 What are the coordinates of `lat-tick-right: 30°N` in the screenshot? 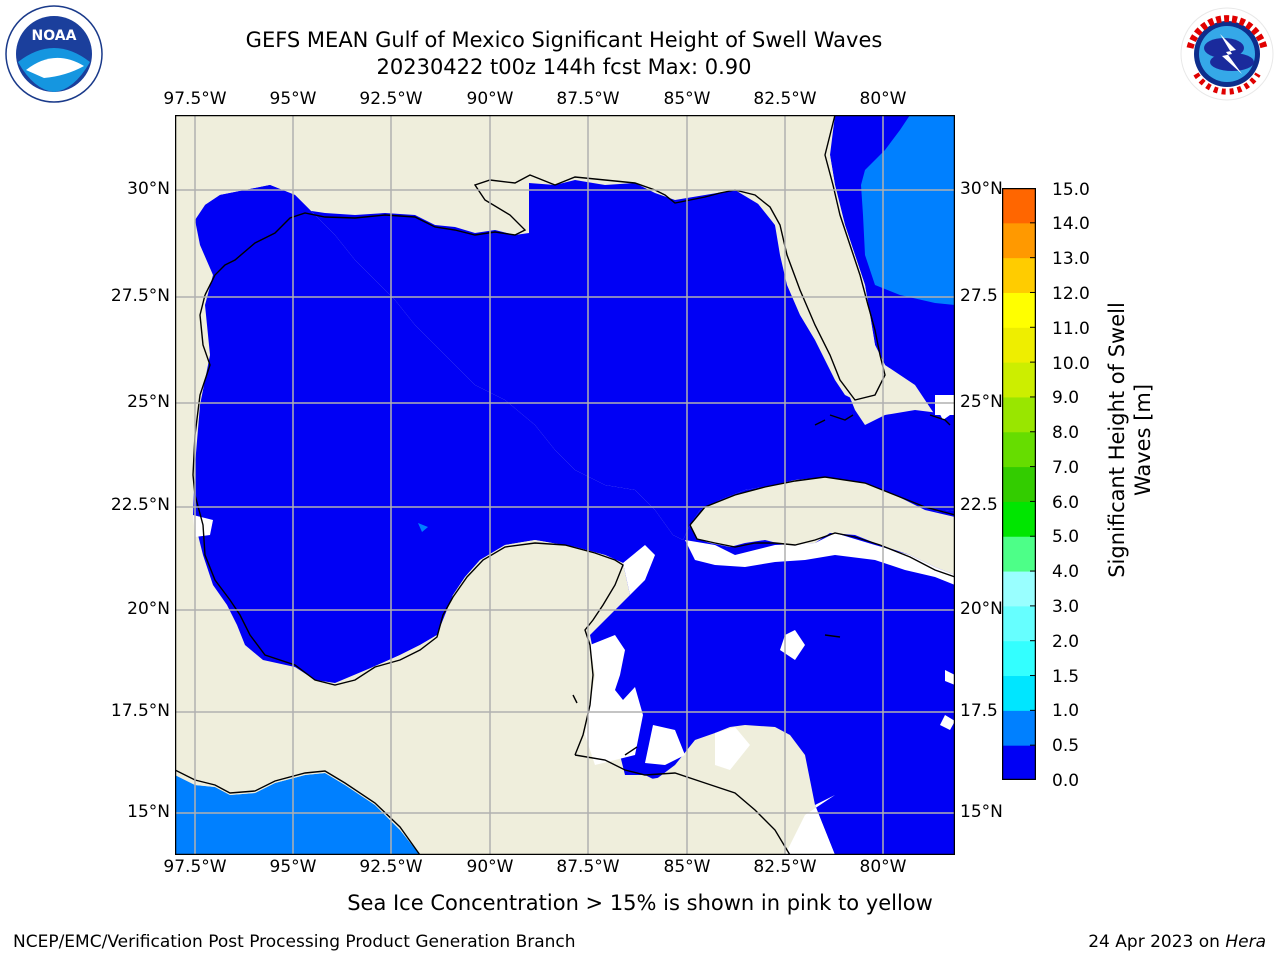 It's located at (981, 189).